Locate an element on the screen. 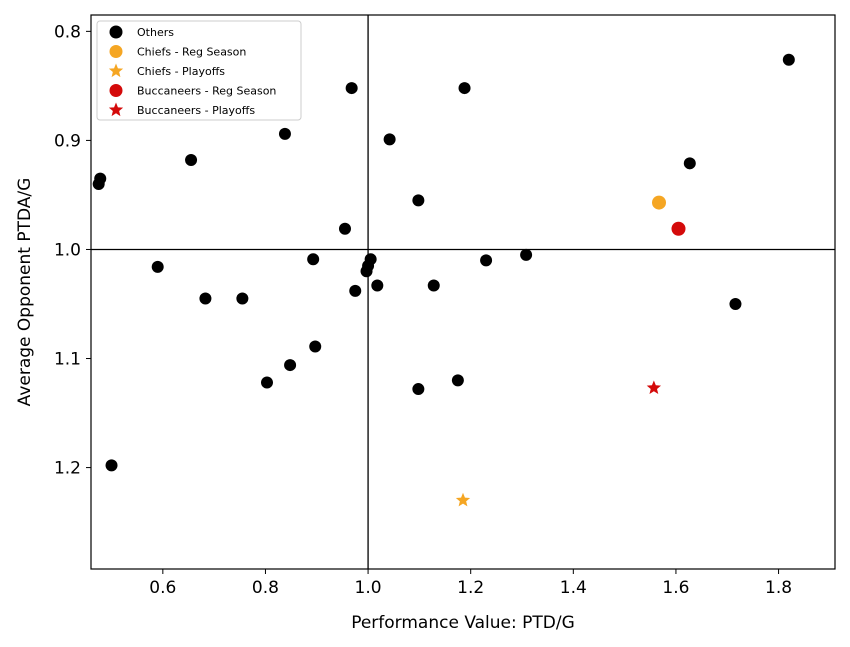 This screenshot has width=850, height=647. legend-label: Others is located at coordinates (155, 32).